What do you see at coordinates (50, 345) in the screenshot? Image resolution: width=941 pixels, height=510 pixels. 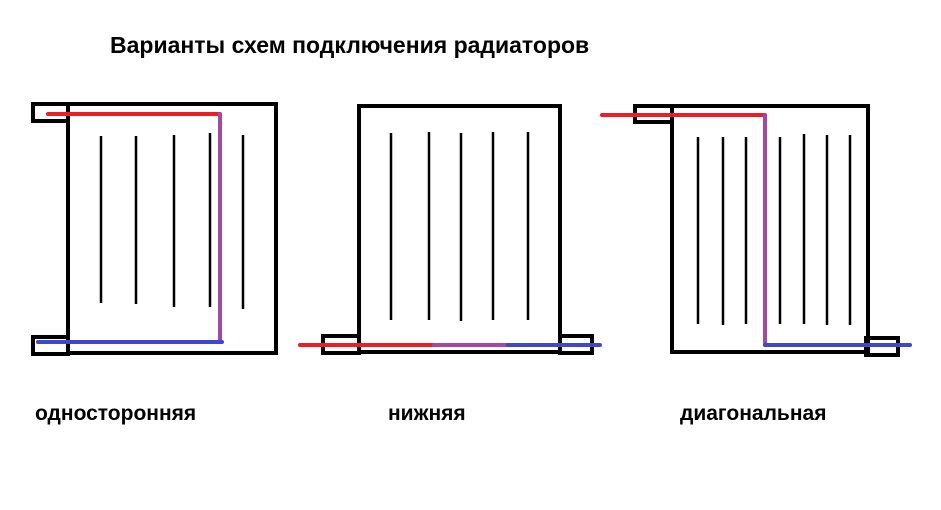 I see `nozzle-bottom-left` at bounding box center [50, 345].